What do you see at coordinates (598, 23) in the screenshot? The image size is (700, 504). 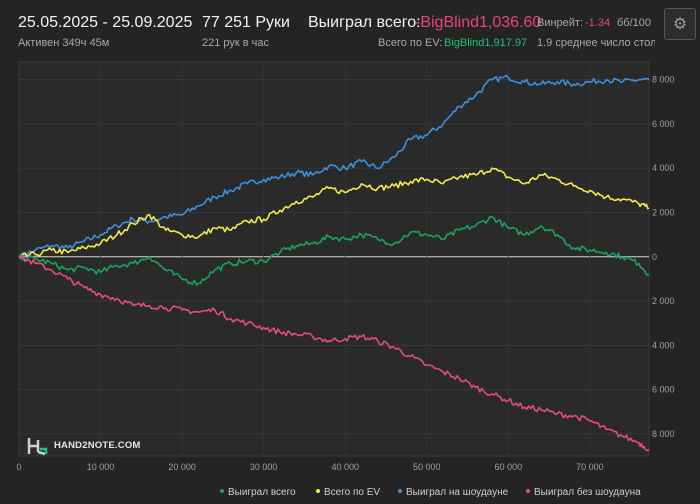 I see `winrate-value: -1.34` at bounding box center [598, 23].